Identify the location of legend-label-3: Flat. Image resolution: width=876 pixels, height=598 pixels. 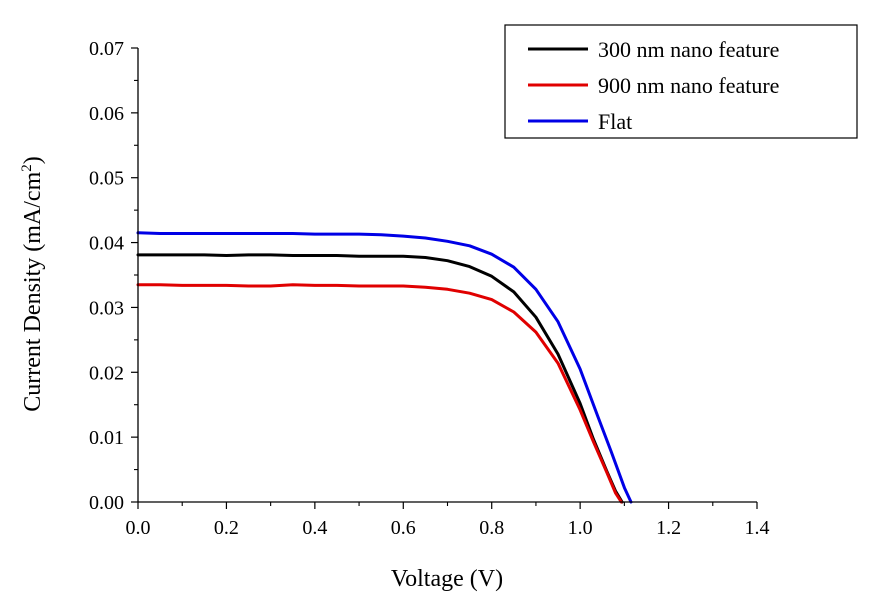
(615, 121).